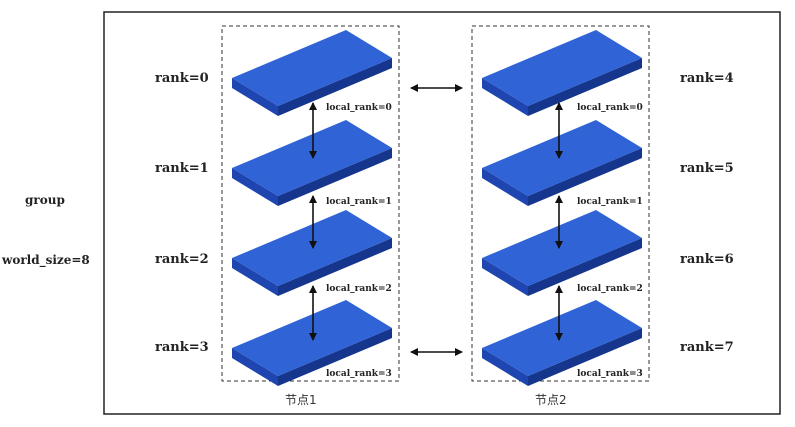 This screenshot has width=795, height=427. Describe the element at coordinates (707, 347) in the screenshot. I see `rank-label: rank=7` at that location.